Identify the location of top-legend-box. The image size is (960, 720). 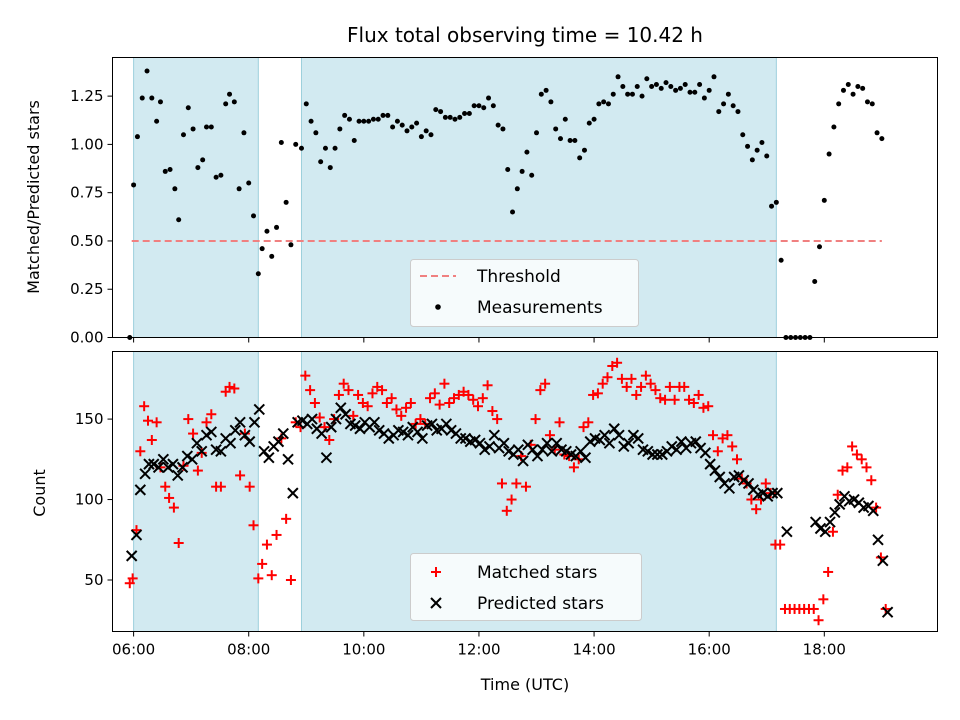
(524, 293).